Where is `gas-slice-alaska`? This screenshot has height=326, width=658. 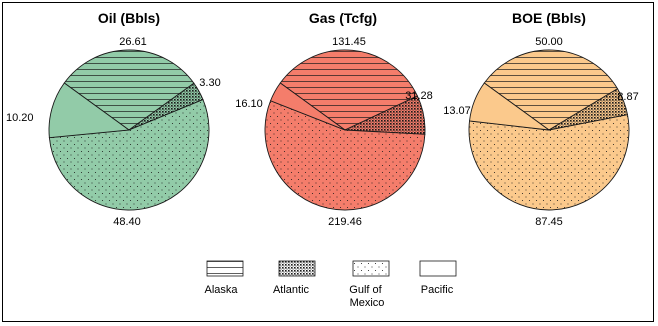
gas-slice-alaska is located at coordinates (348, 90).